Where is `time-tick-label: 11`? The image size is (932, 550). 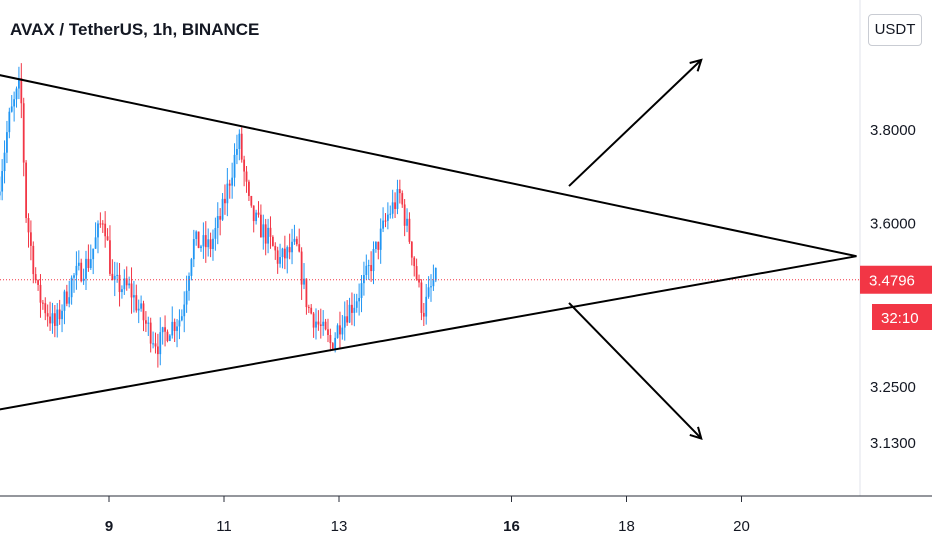 time-tick-label: 11 is located at coordinates (224, 526).